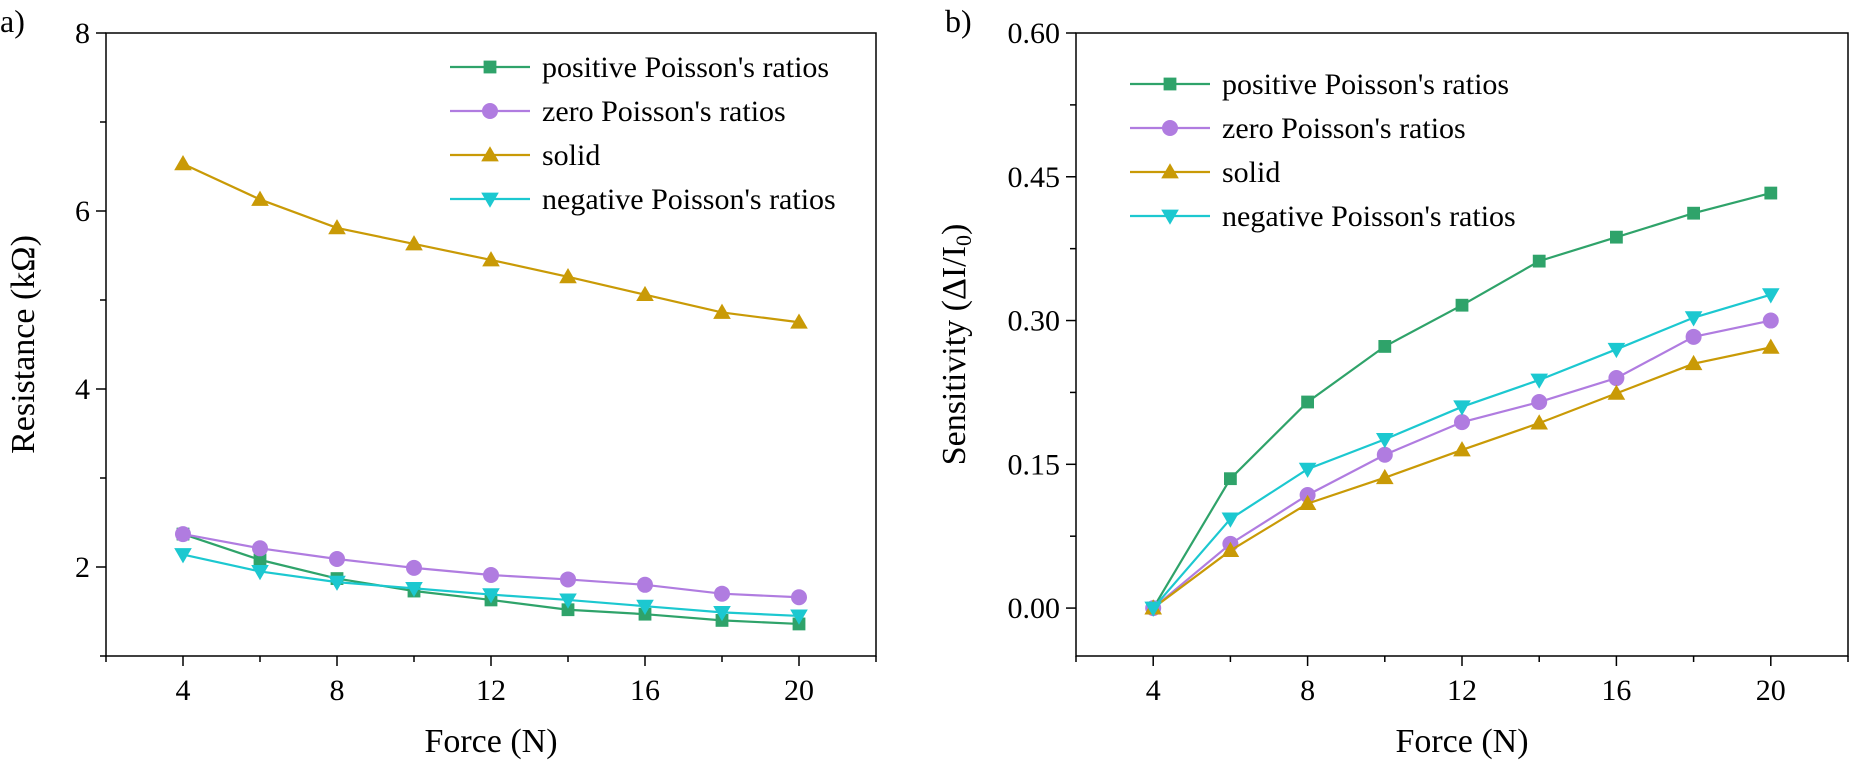 The width and height of the screenshot is (1850, 765). I want to click on x-tick-label: 12, so click(1462, 690).